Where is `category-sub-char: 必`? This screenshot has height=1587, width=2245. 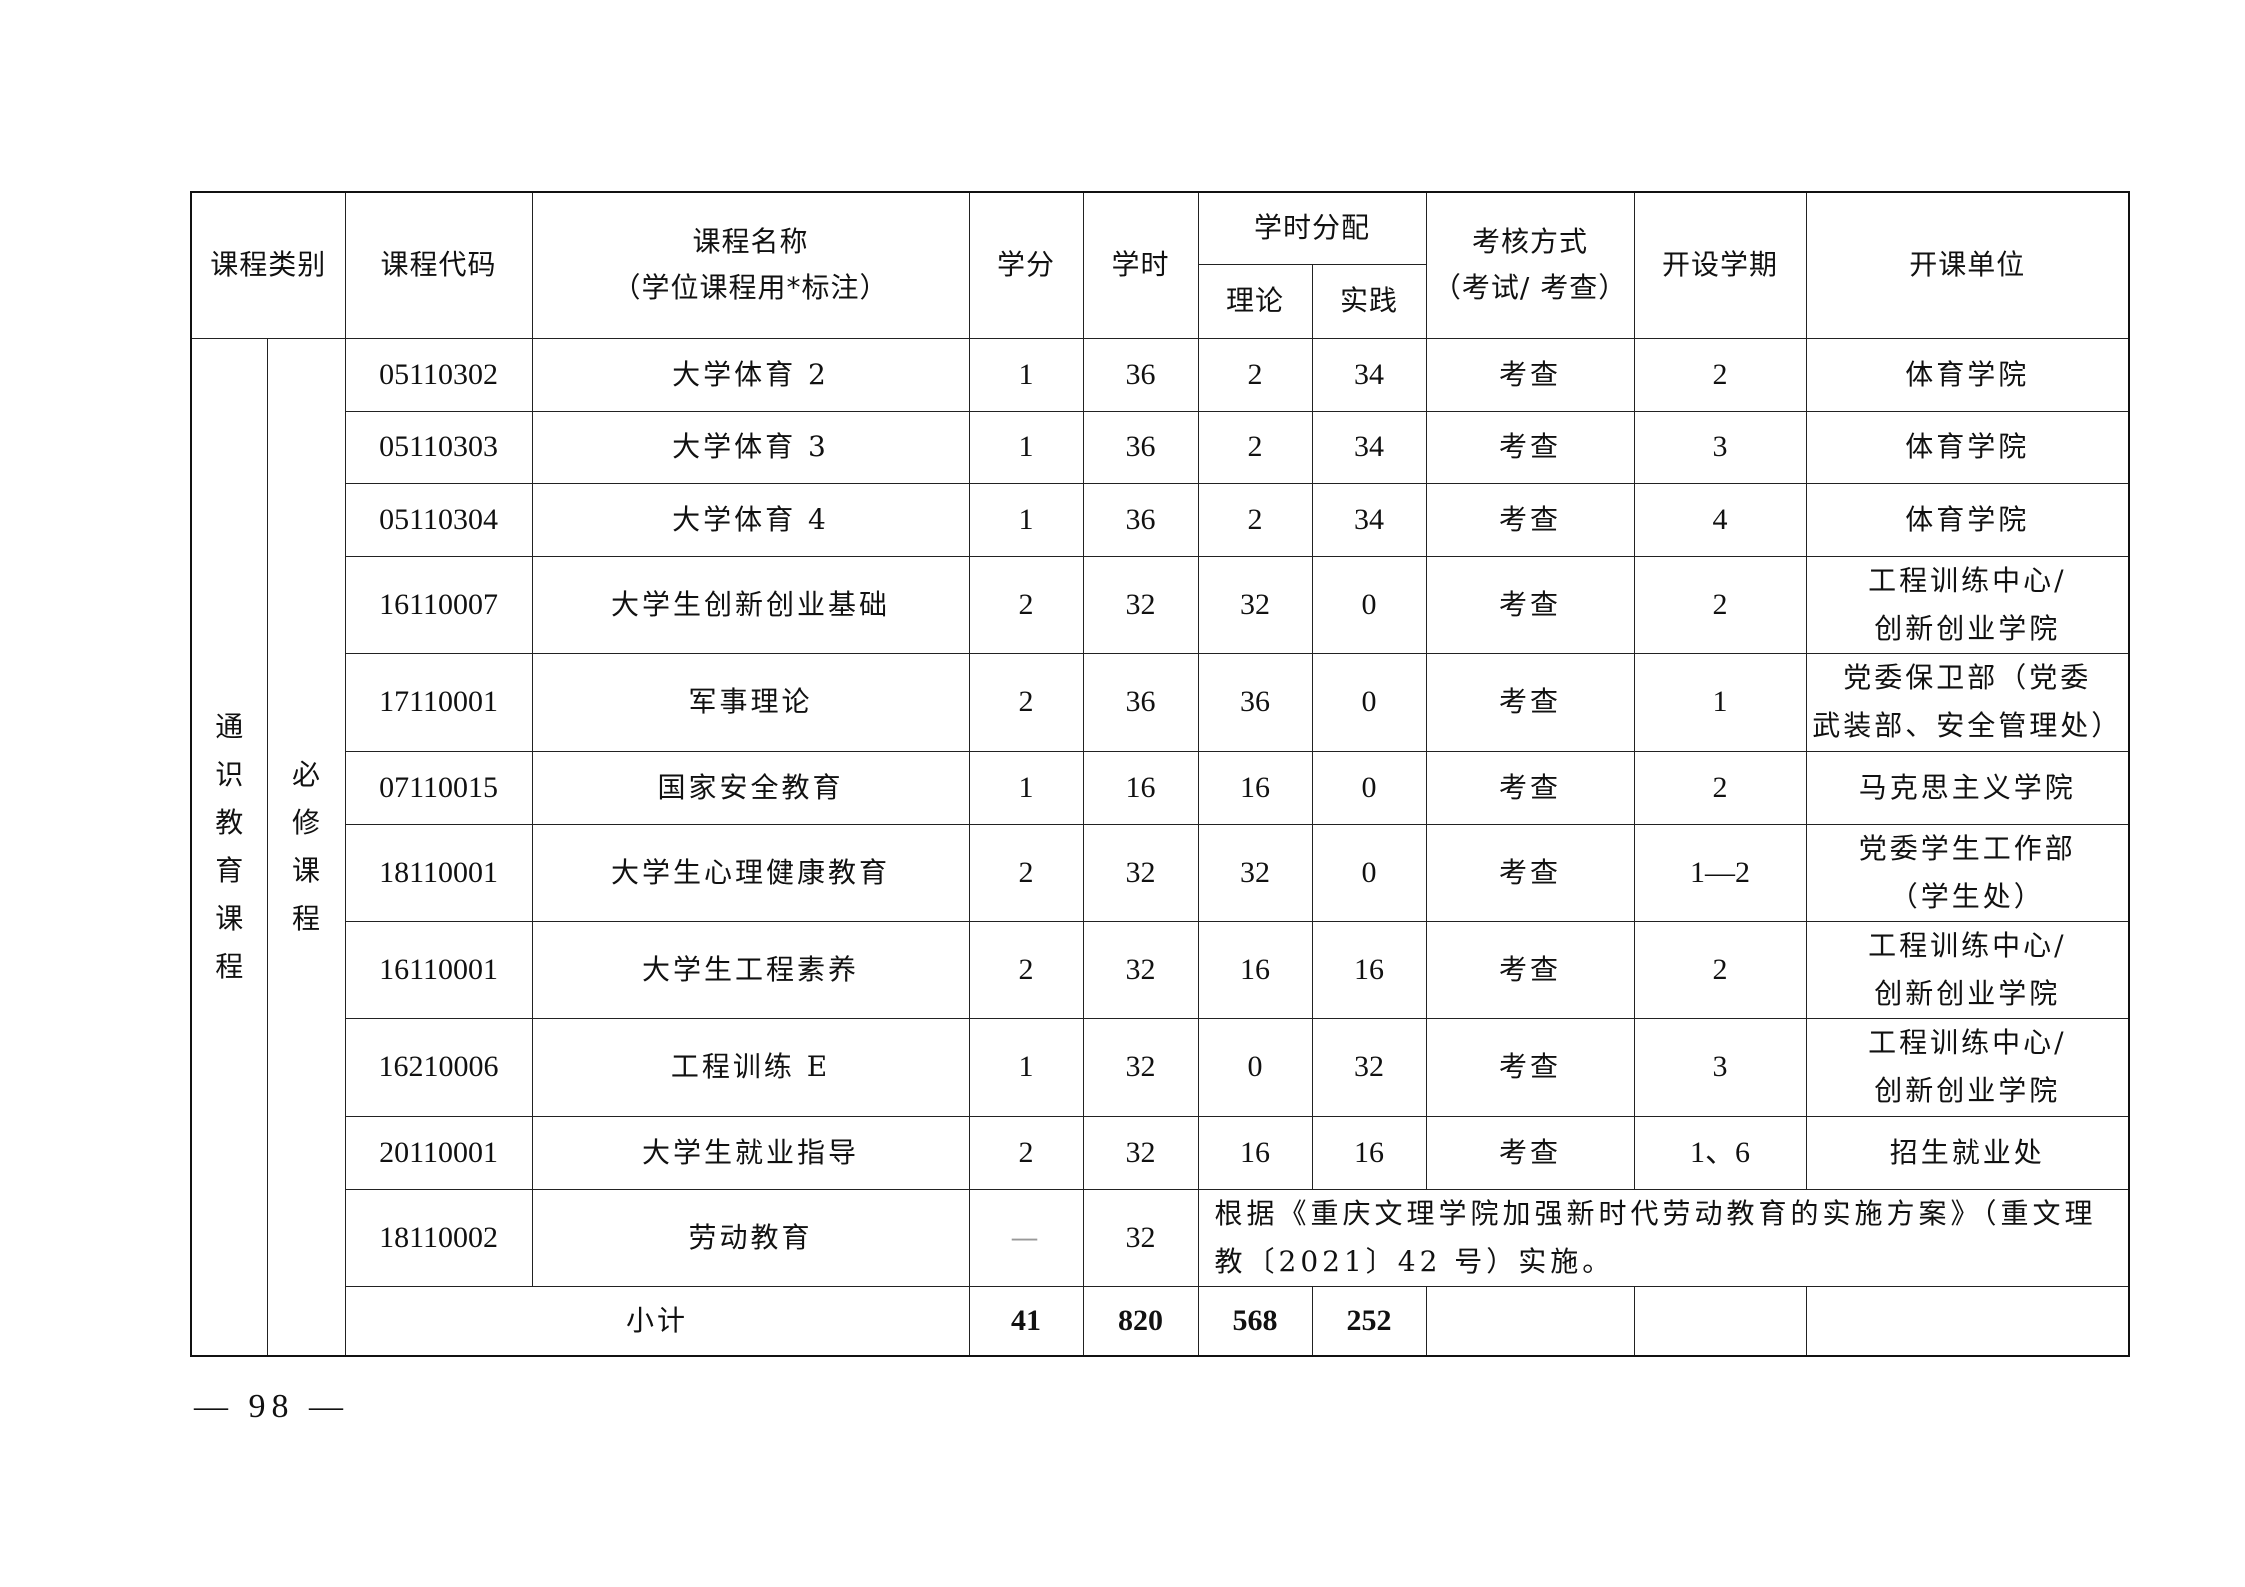 category-sub-char: 必 is located at coordinates (306, 774).